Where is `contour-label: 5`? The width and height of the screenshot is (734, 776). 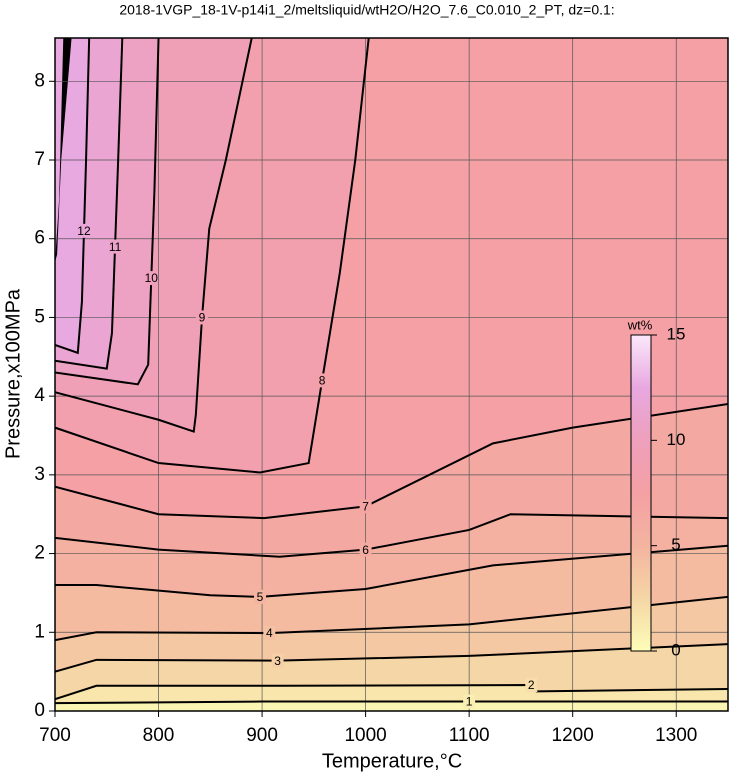
contour-label: 5 is located at coordinates (260, 597).